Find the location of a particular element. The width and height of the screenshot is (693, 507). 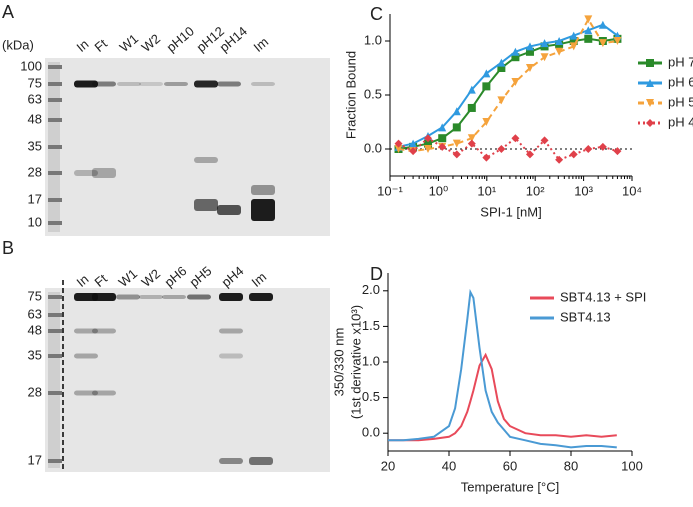

legend-label: pH 4 is located at coordinates (680, 121).